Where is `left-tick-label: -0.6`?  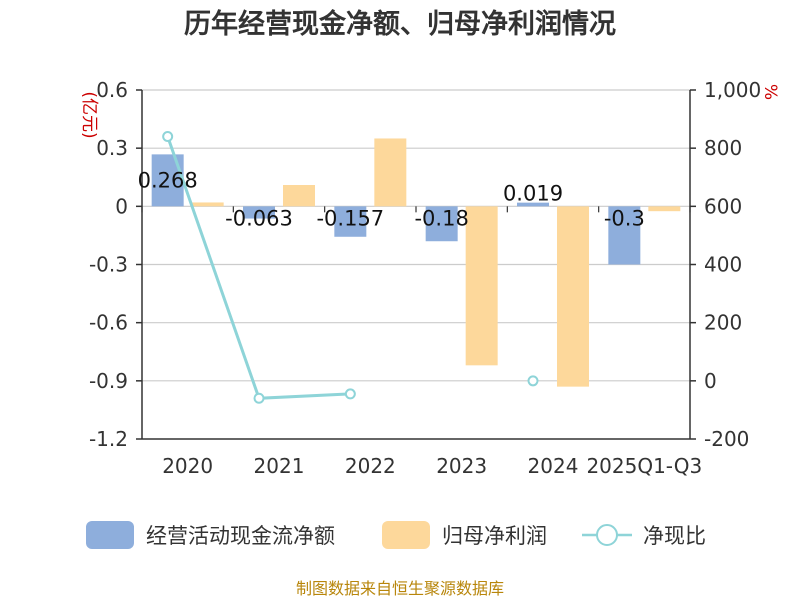
left-tick-label: -0.6 is located at coordinates (108, 323).